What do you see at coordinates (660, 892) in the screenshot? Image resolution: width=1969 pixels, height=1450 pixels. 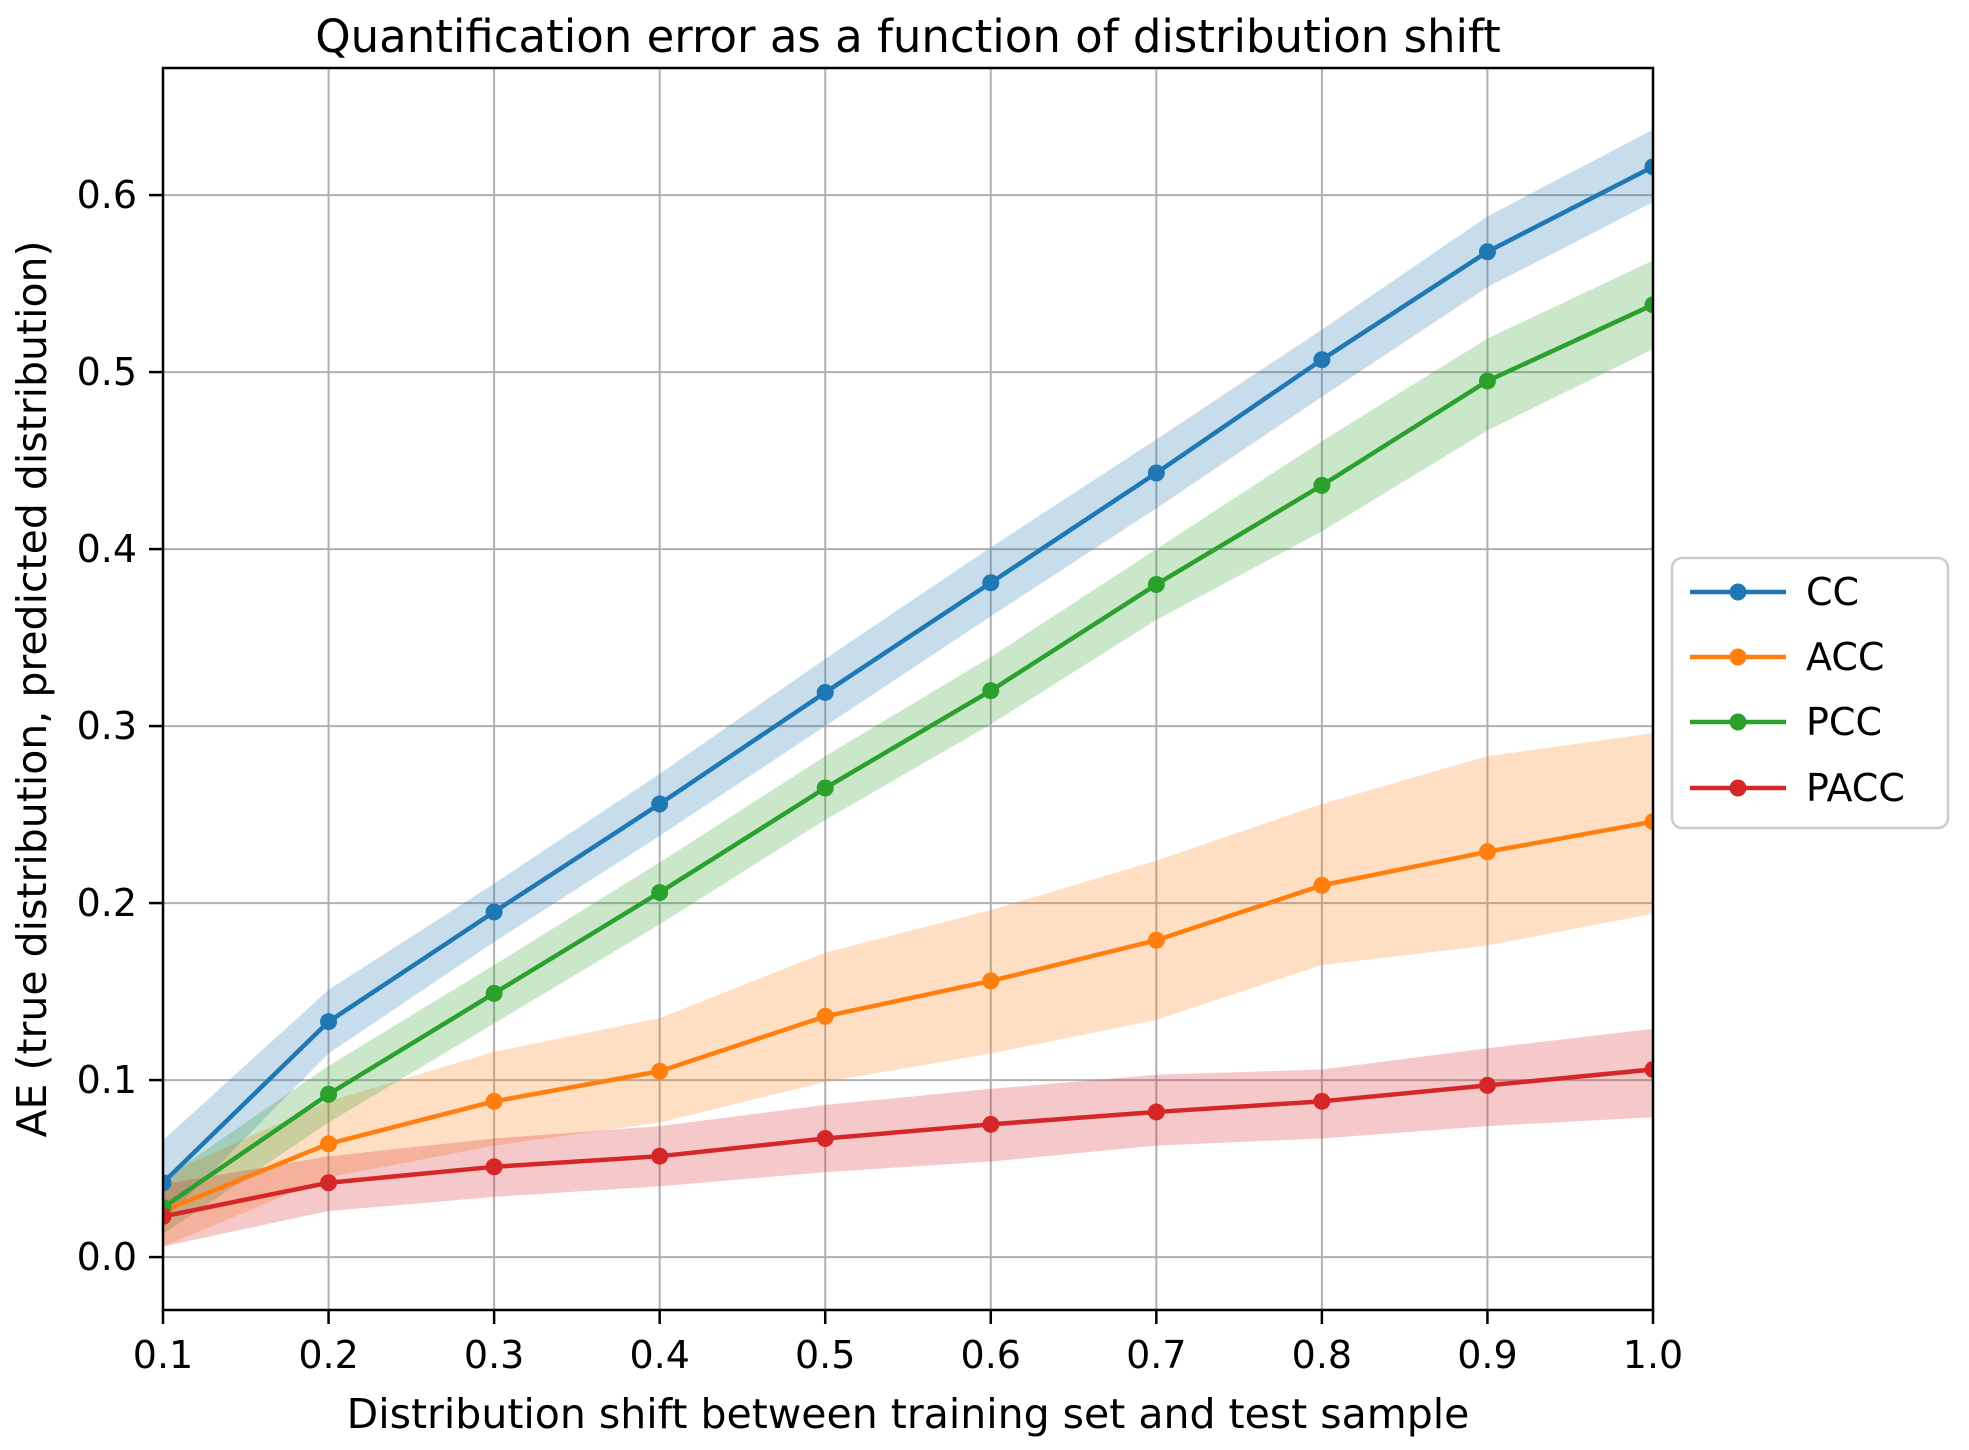 I see `marker-PCC-0.4` at bounding box center [660, 892].